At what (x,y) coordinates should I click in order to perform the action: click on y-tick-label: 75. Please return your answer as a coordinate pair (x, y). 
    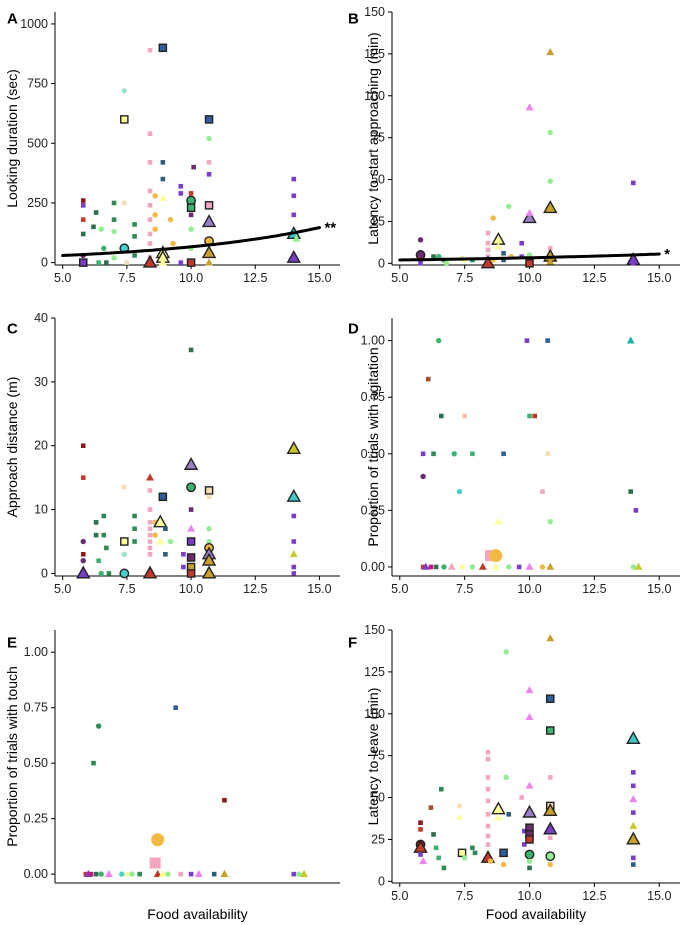
    Looking at the image, I should click on (378, 756).